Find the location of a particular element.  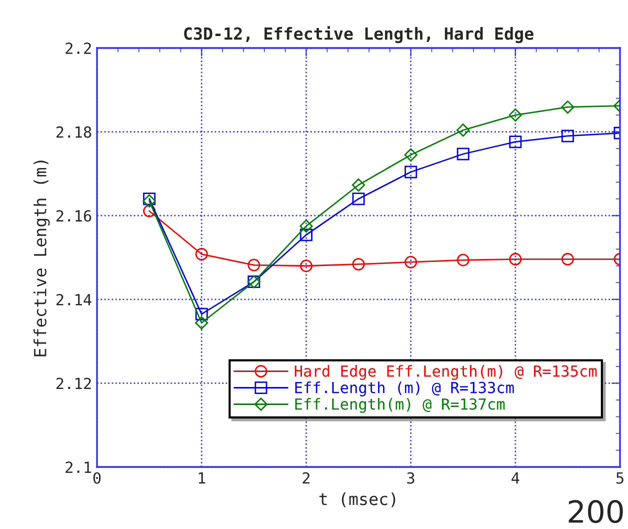

x-tick-label: 4 is located at coordinates (516, 478).